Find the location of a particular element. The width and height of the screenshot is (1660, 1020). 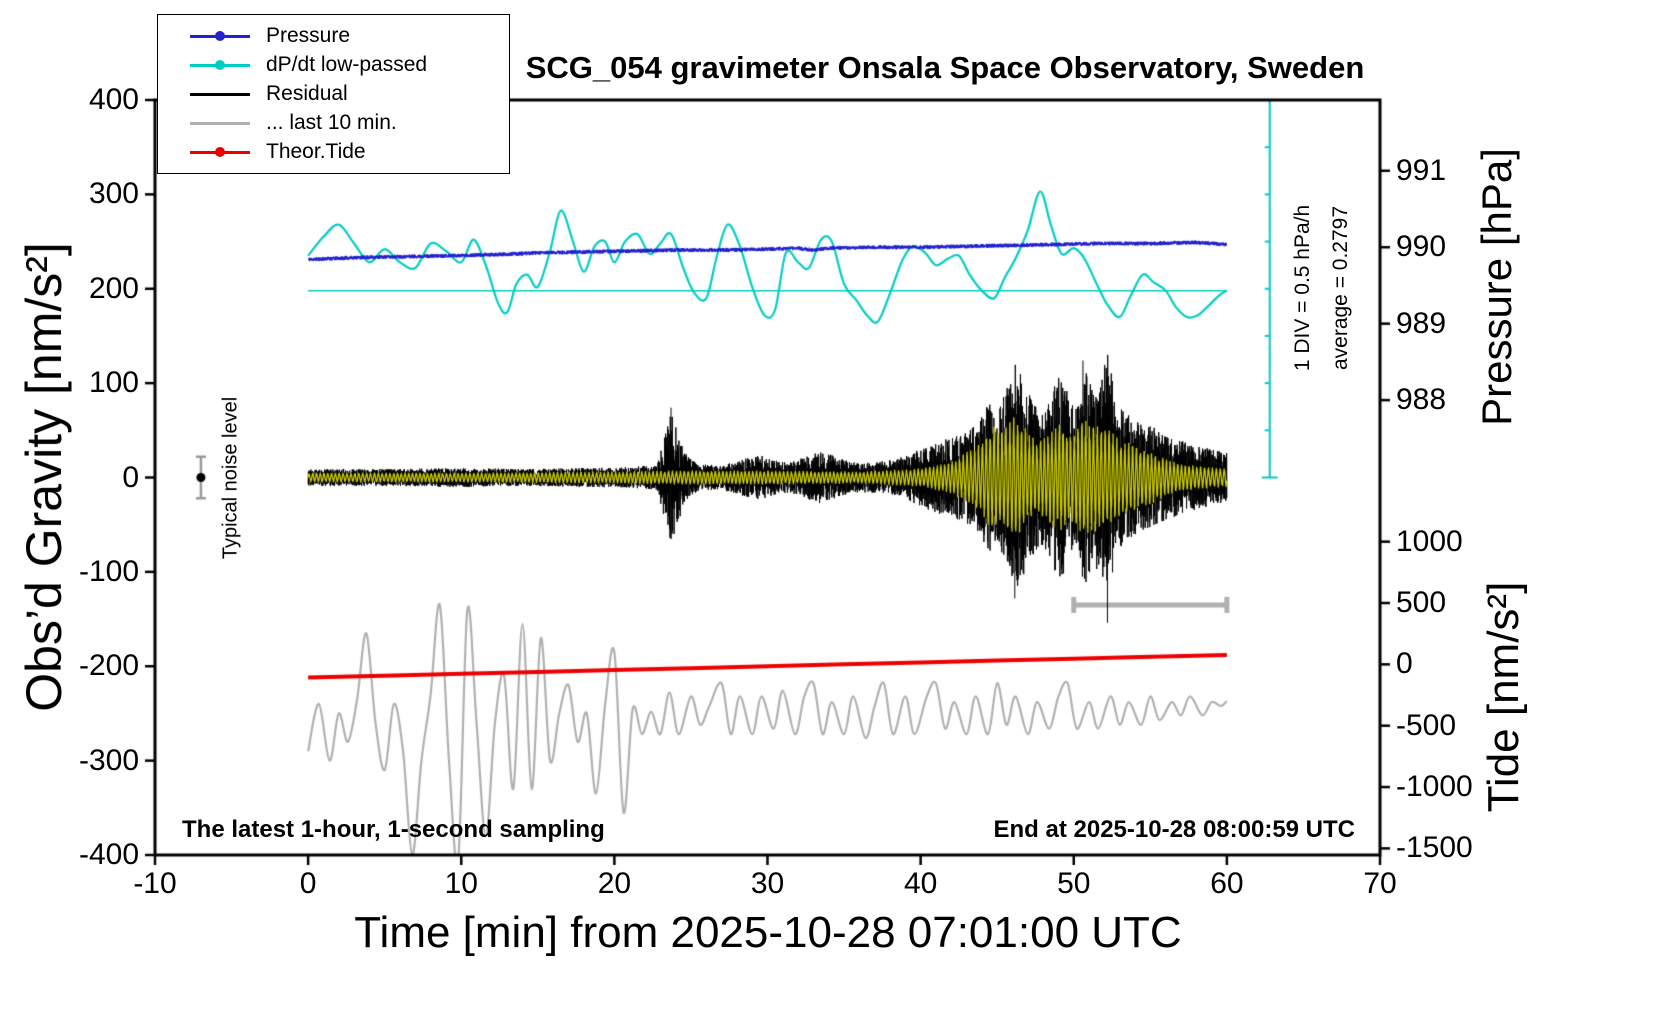

legend-item-dpdt: dP/dt low-passed is located at coordinates (349, 65).